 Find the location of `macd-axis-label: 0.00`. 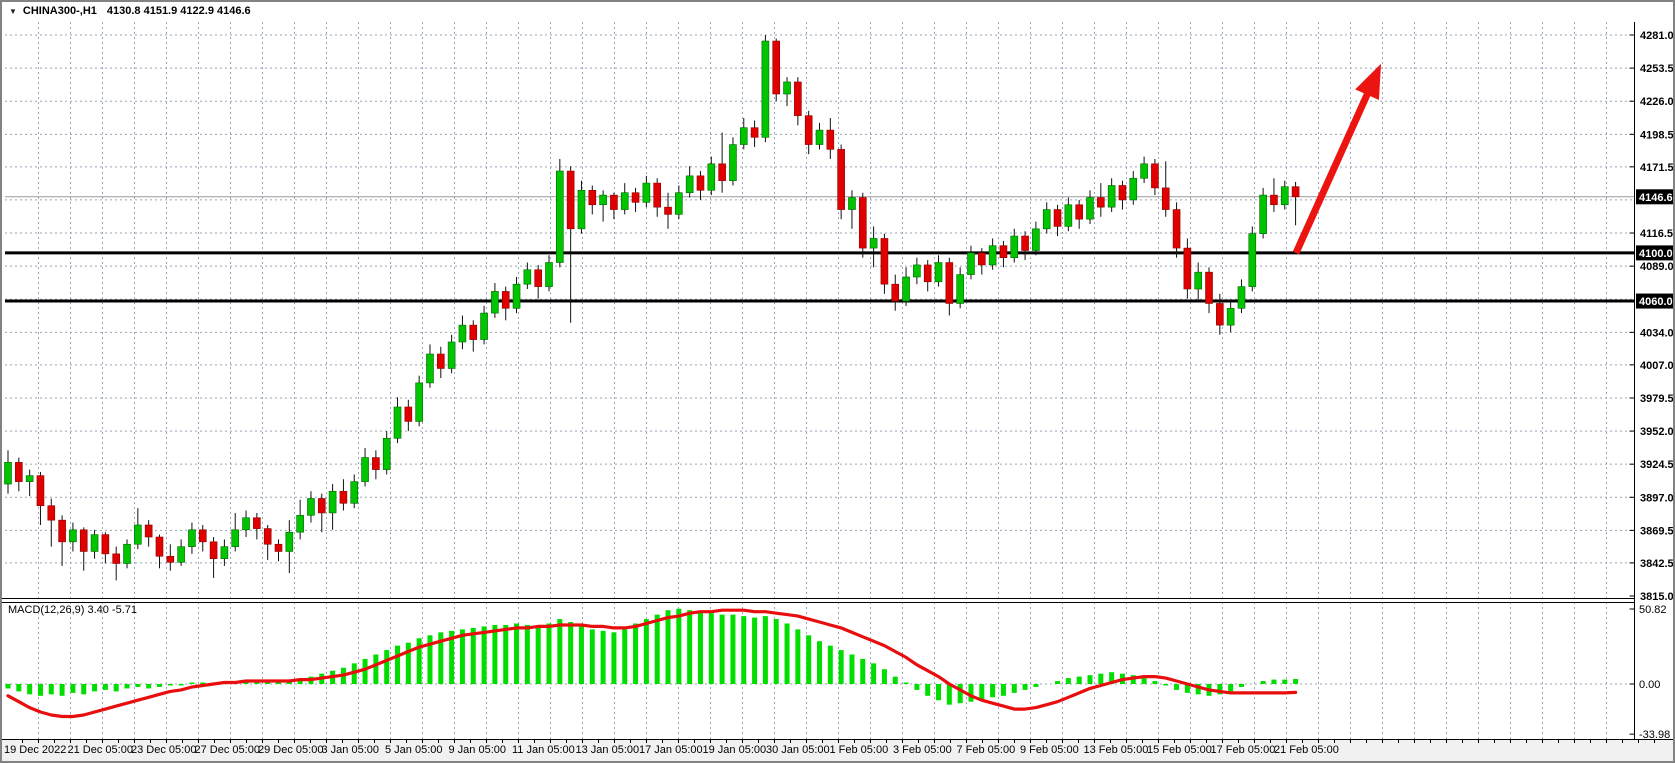

macd-axis-label: 0.00 is located at coordinates (1649, 685).